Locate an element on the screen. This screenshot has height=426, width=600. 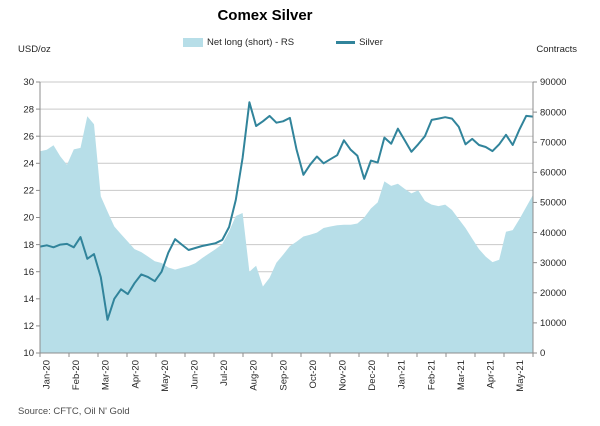
x-axis-tick-label: Dec-20 is located at coordinates (372, 375).